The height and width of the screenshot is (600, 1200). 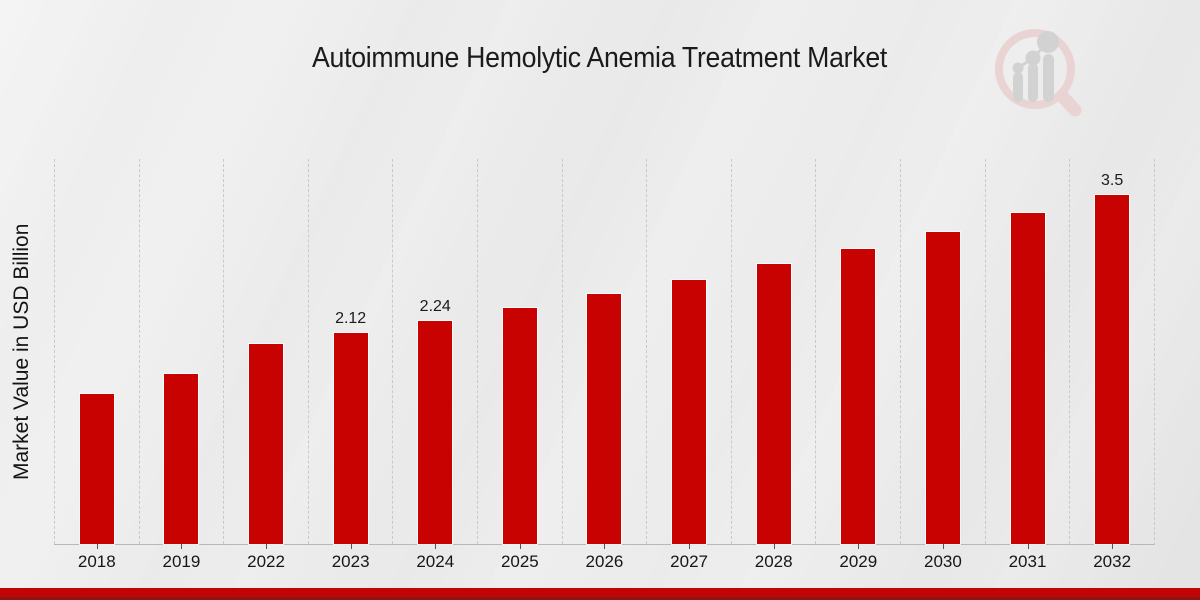 I want to click on x-axis-label-2028: 2028, so click(x=773, y=561).